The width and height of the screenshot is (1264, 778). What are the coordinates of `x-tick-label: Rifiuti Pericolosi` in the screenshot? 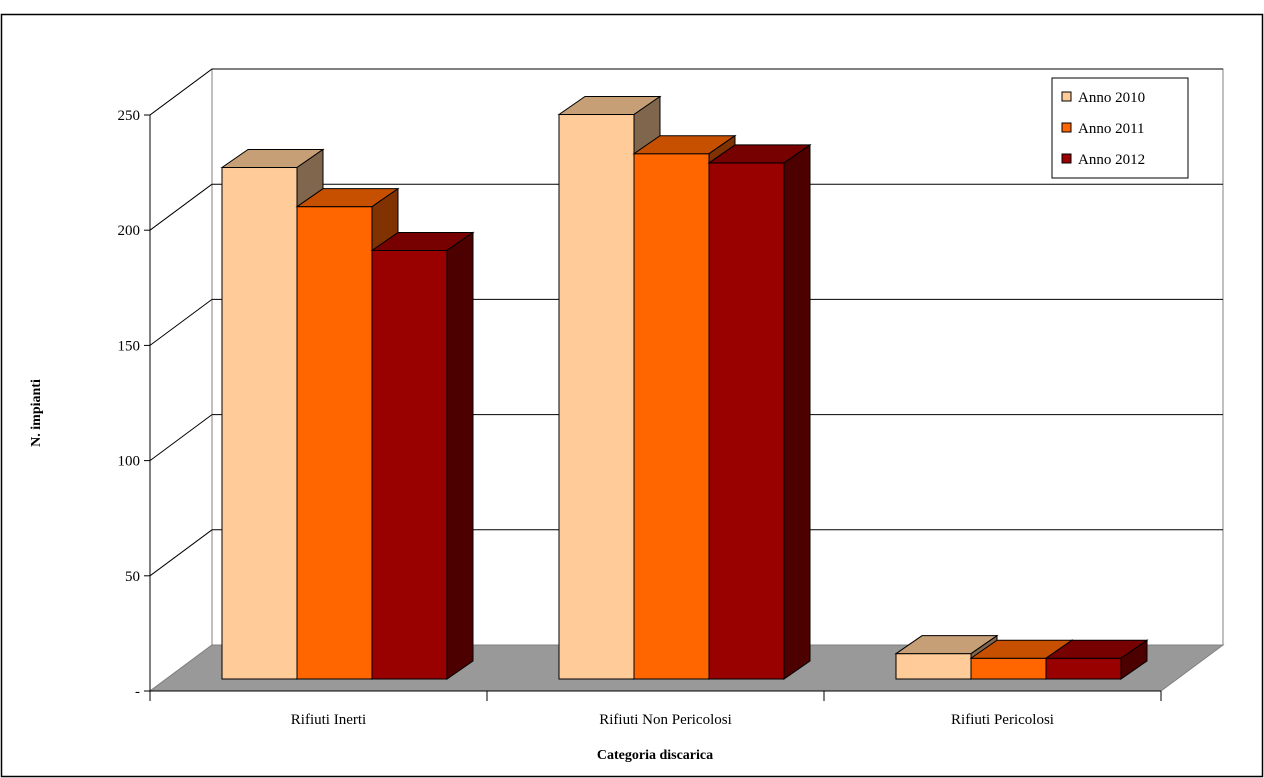 It's located at (1002, 720).